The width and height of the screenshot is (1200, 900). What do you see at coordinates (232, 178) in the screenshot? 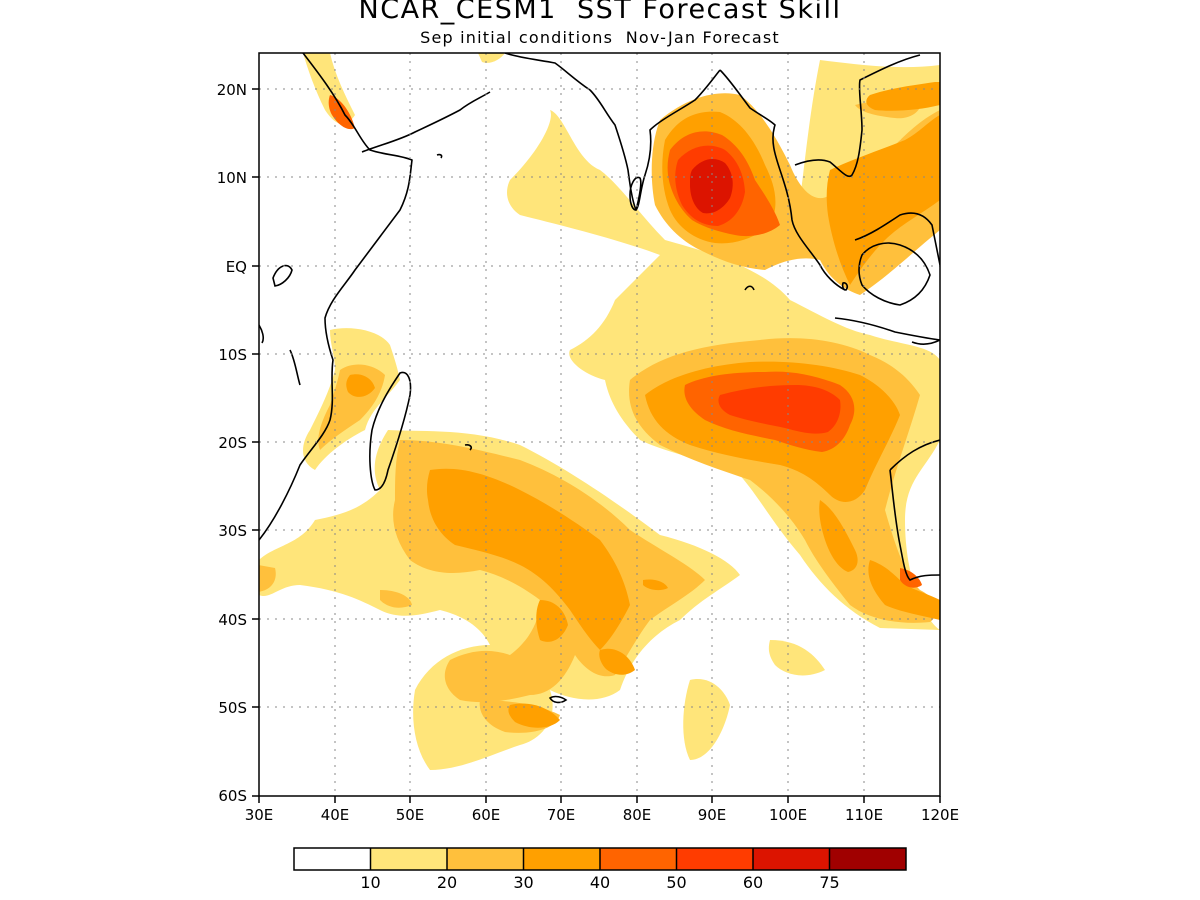
I see `lat-label-10n: 10N` at bounding box center [232, 178].